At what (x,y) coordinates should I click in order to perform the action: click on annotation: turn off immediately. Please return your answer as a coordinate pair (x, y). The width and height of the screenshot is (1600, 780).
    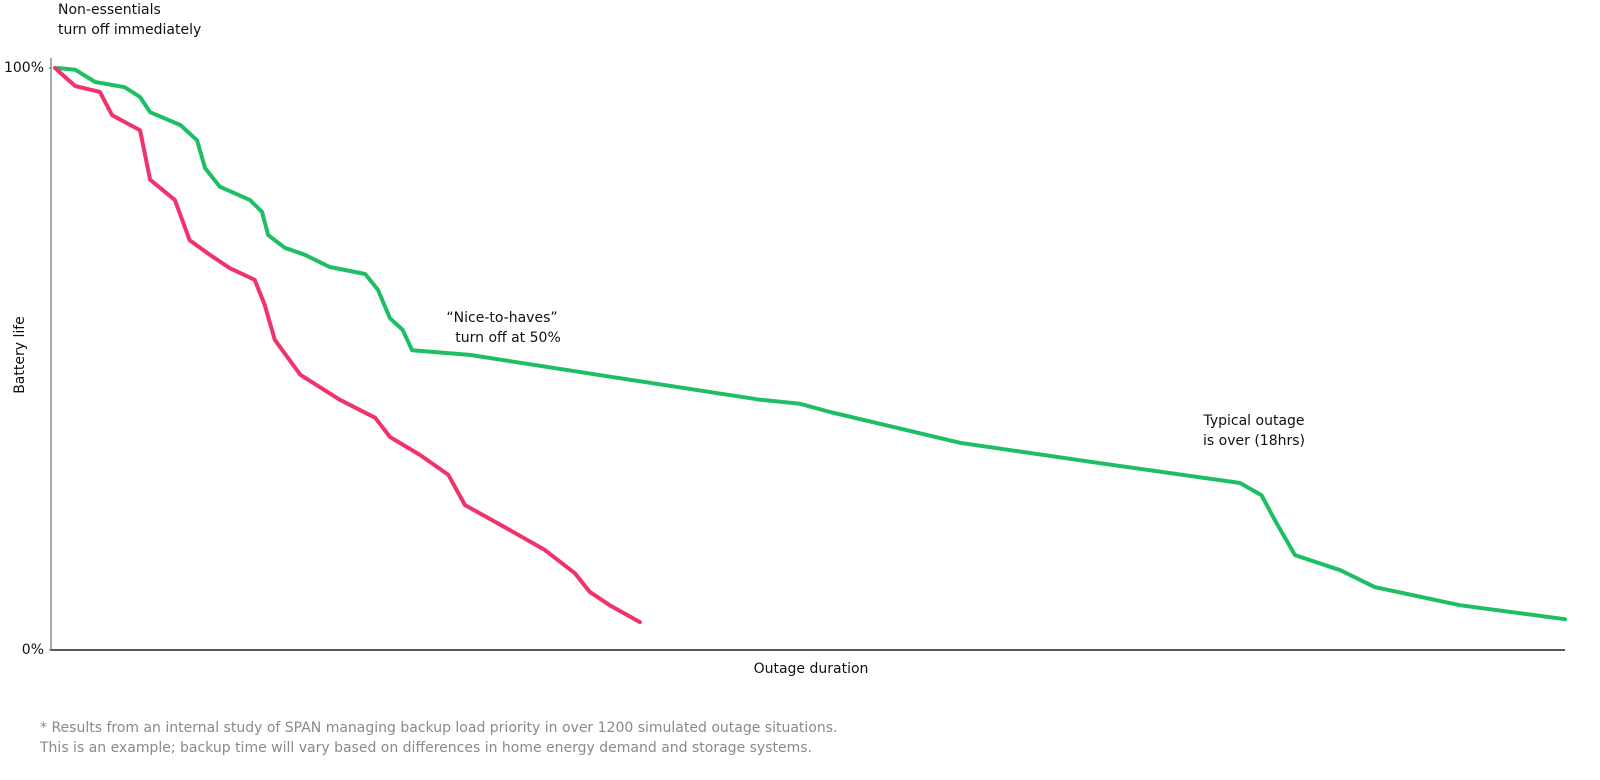
    Looking at the image, I should click on (129, 30).